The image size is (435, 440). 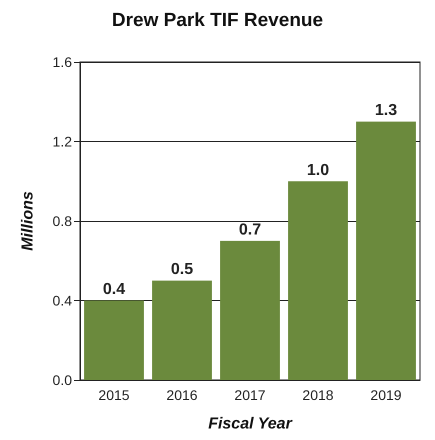 What do you see at coordinates (250, 229) in the screenshot?
I see `data-label: 0.7` at bounding box center [250, 229].